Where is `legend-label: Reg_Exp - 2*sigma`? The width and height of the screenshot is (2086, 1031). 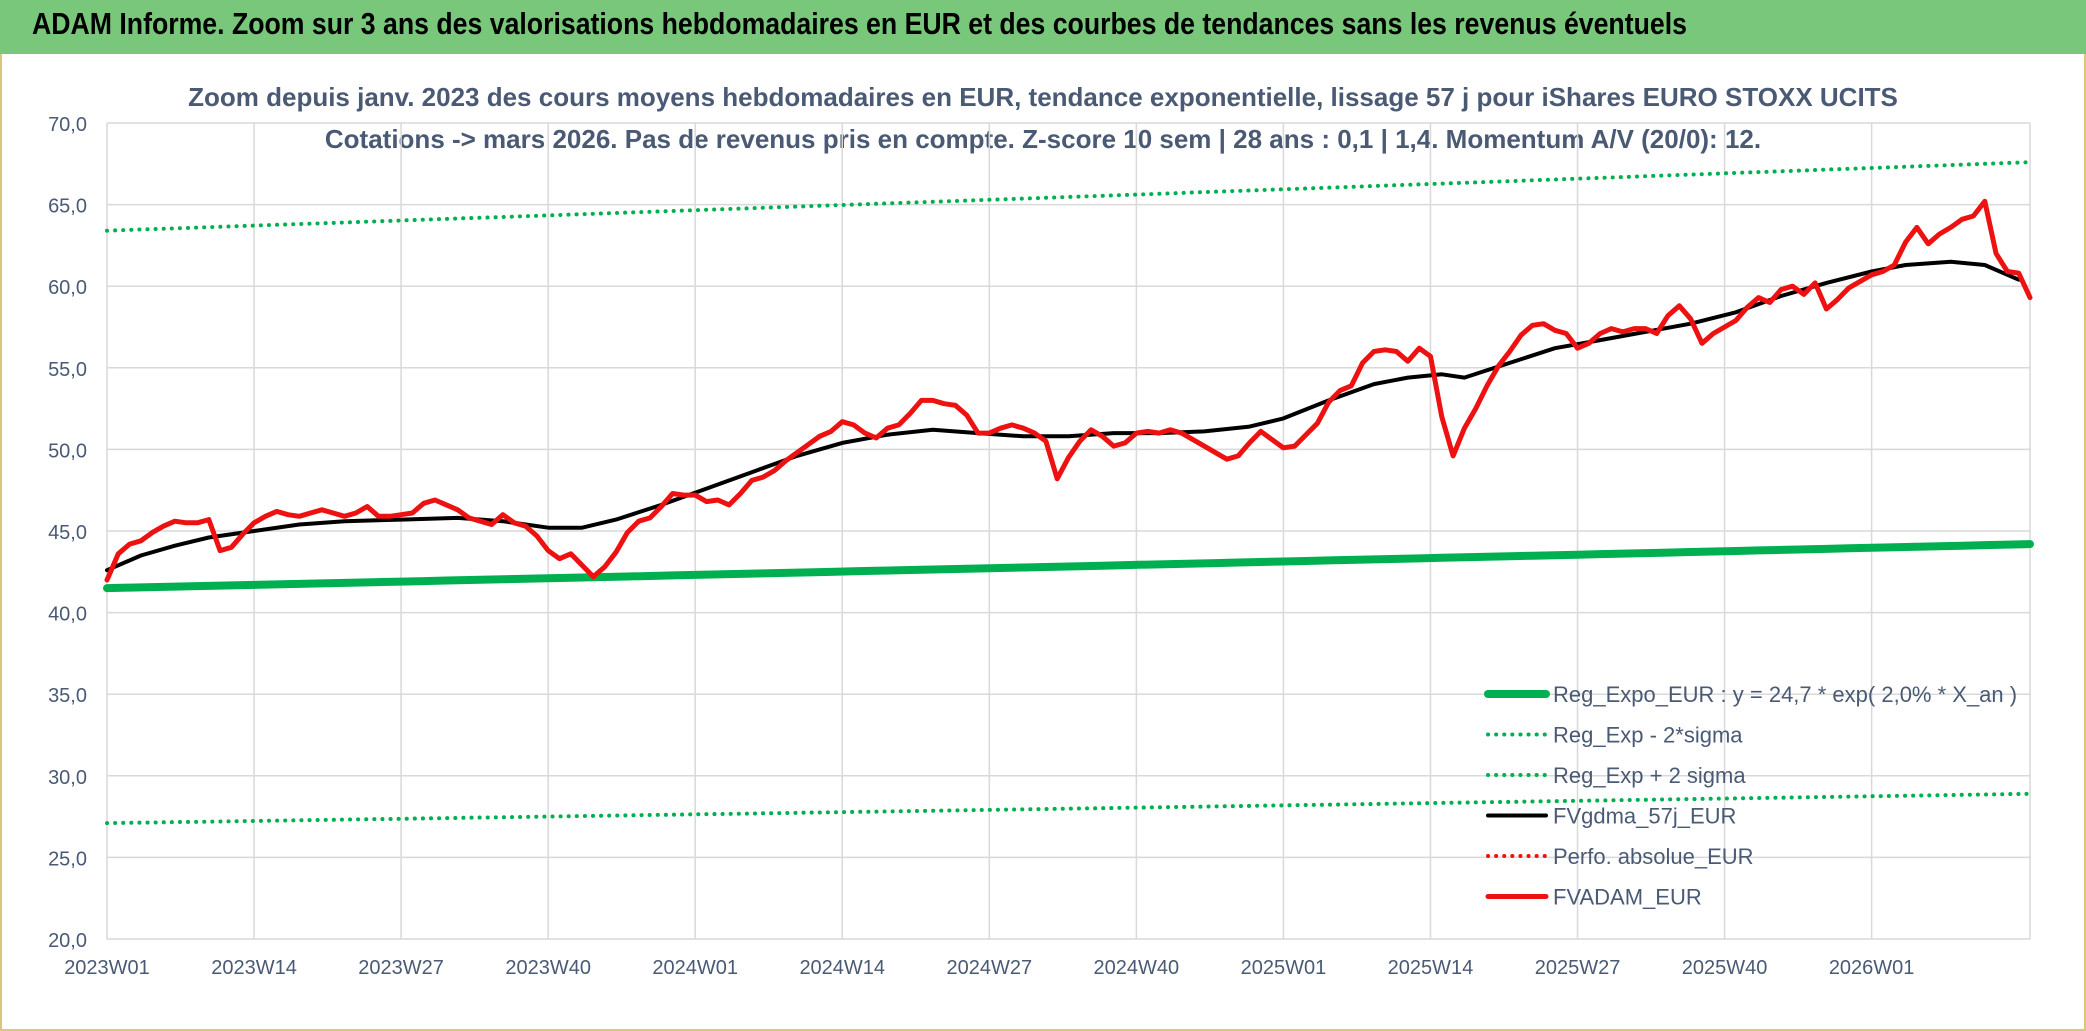 legend-label: Reg_Exp - 2*sigma is located at coordinates (1648, 735).